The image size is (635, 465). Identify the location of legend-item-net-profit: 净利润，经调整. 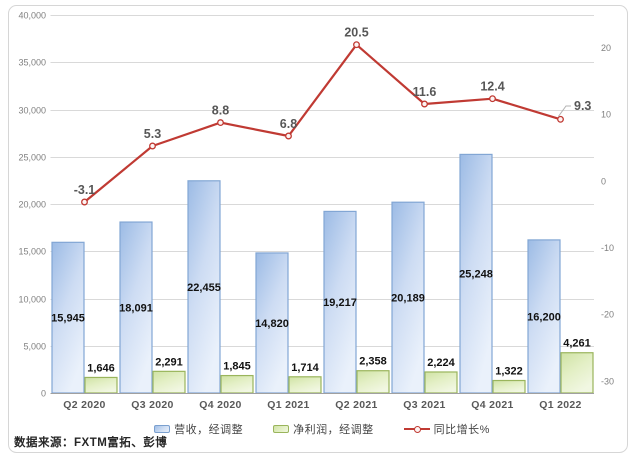
(323, 429).